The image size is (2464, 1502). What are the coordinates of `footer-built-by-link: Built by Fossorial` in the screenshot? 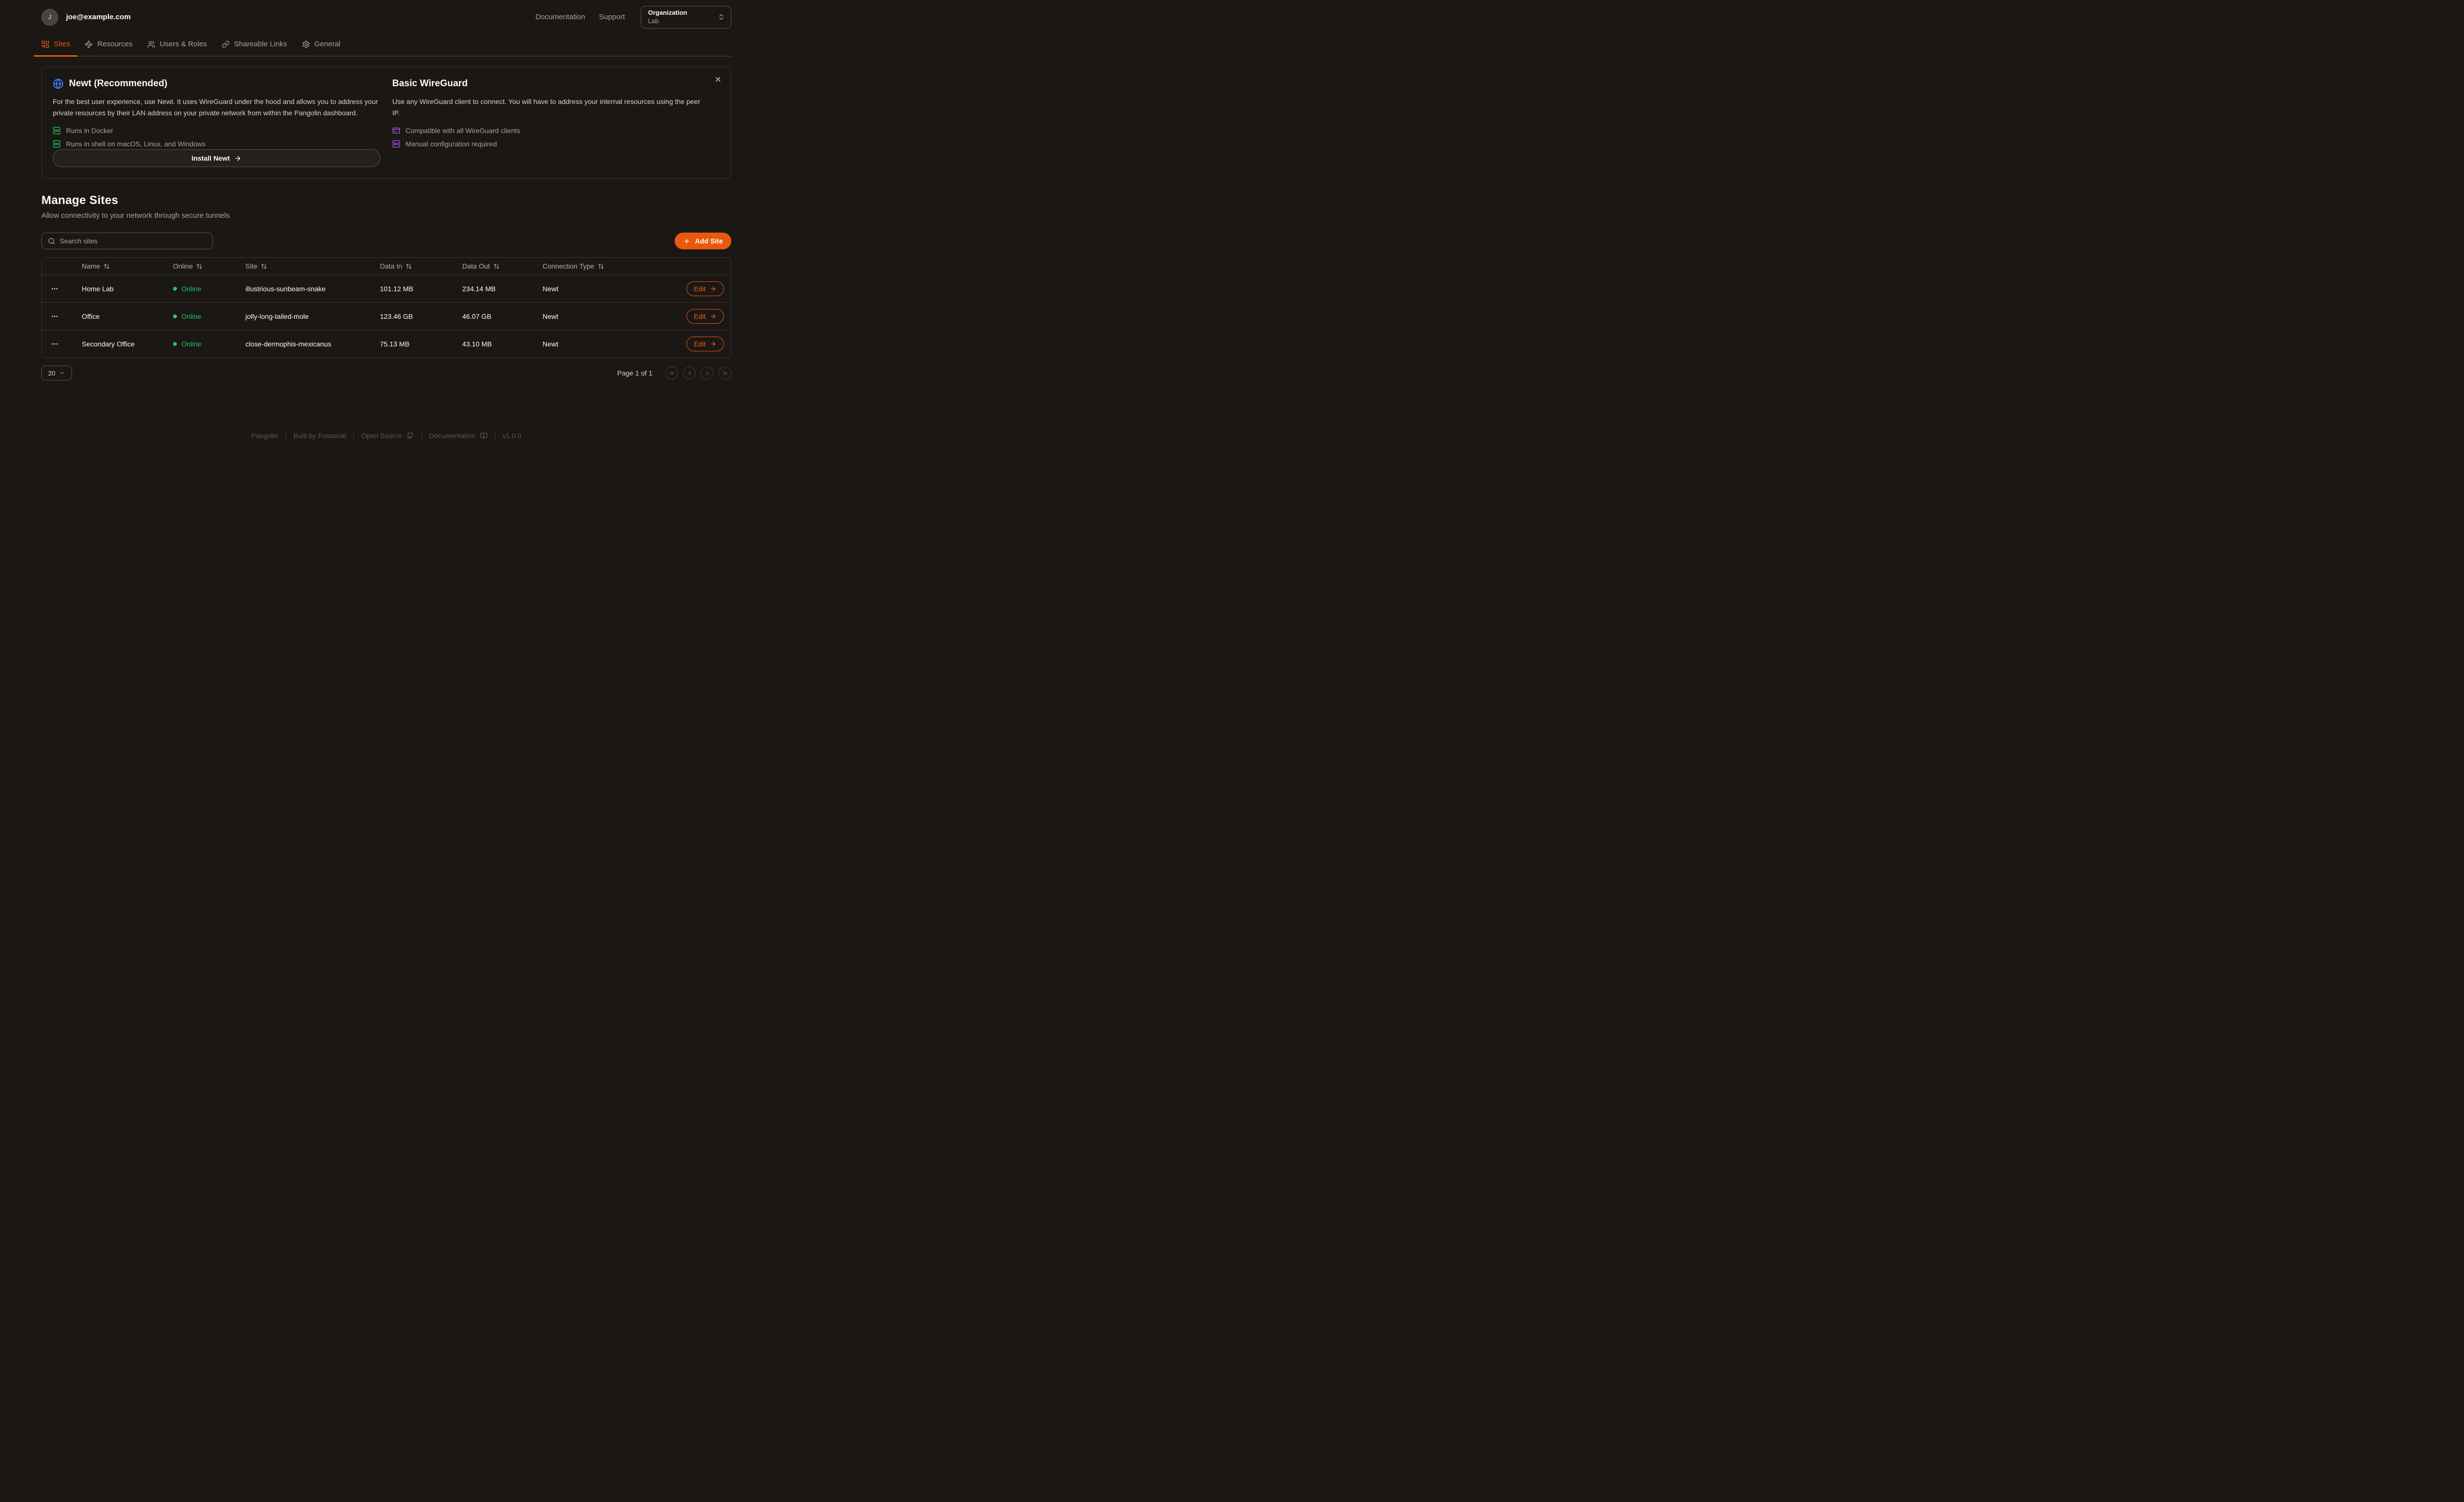 It's located at (319, 436).